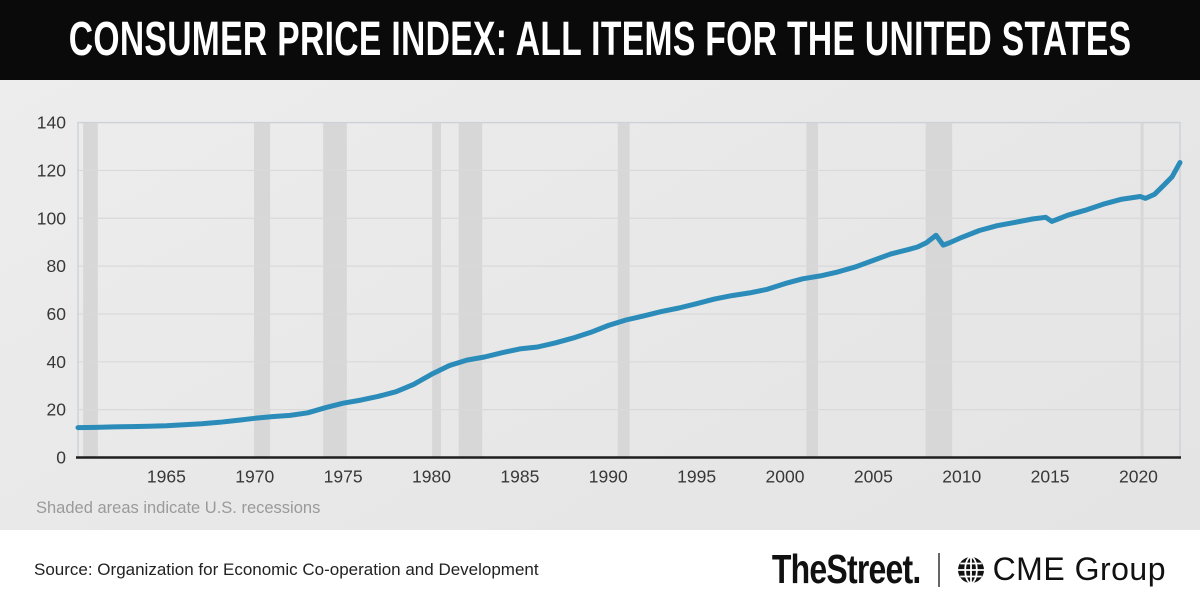  What do you see at coordinates (57, 362) in the screenshot?
I see `svg-text: 40` at bounding box center [57, 362].